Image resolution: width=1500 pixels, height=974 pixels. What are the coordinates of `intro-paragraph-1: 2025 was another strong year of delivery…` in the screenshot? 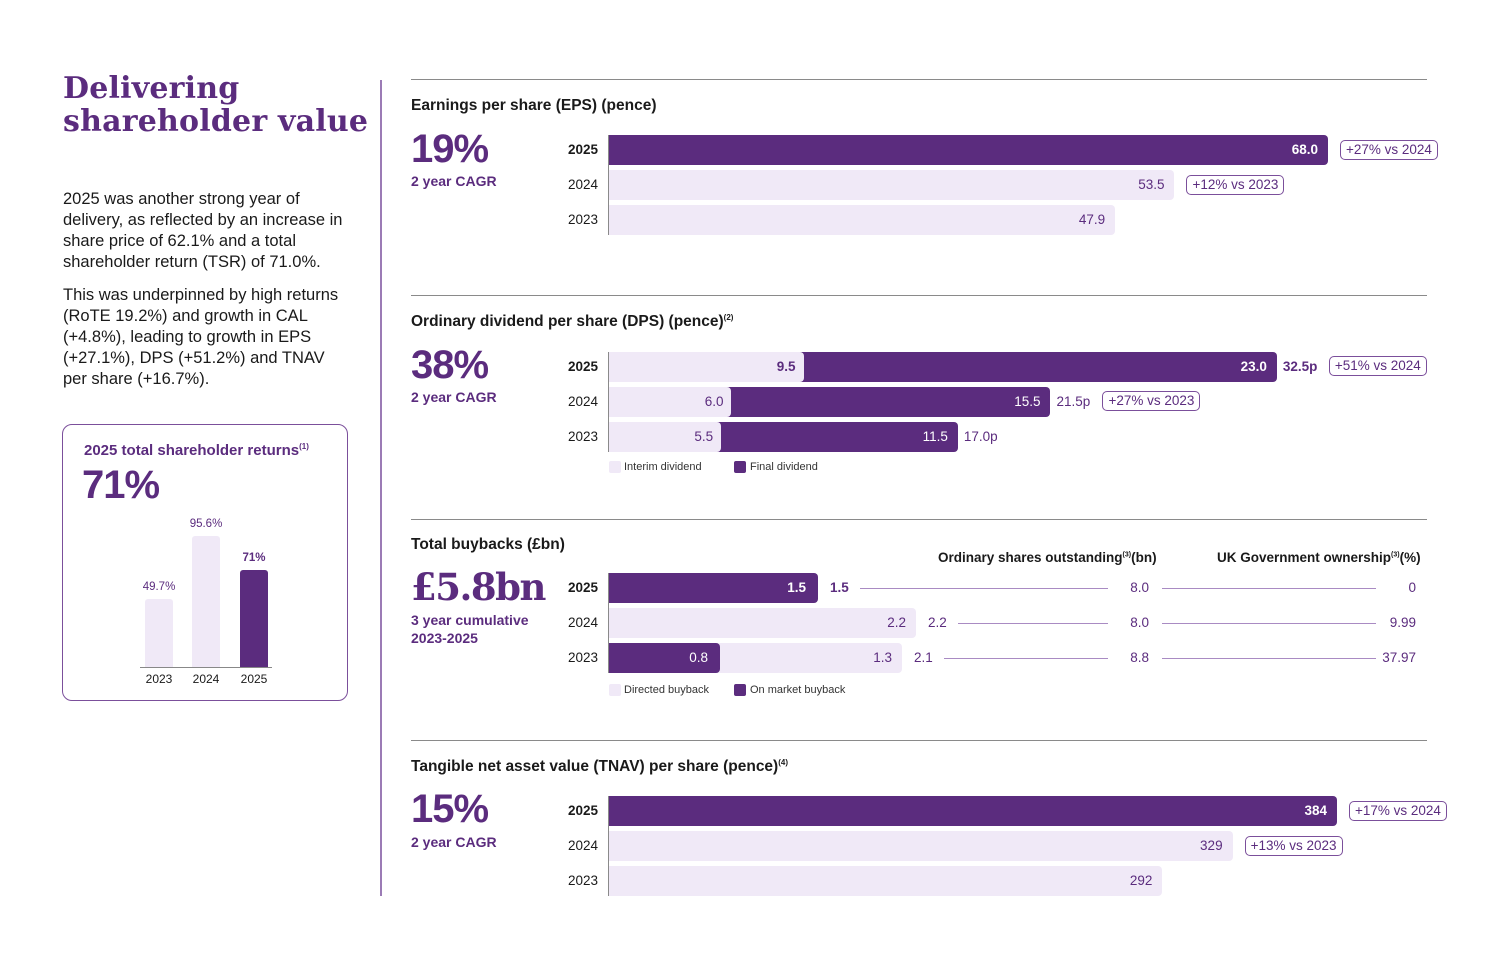 It's located at (203, 230).